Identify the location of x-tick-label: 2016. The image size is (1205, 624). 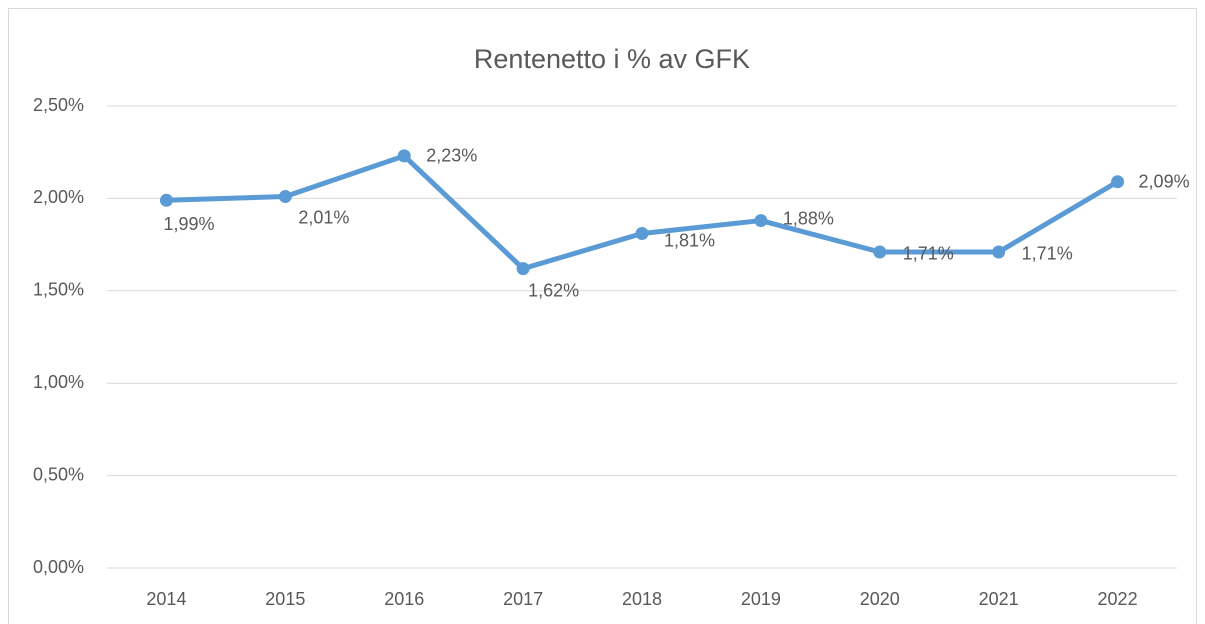
(404, 599).